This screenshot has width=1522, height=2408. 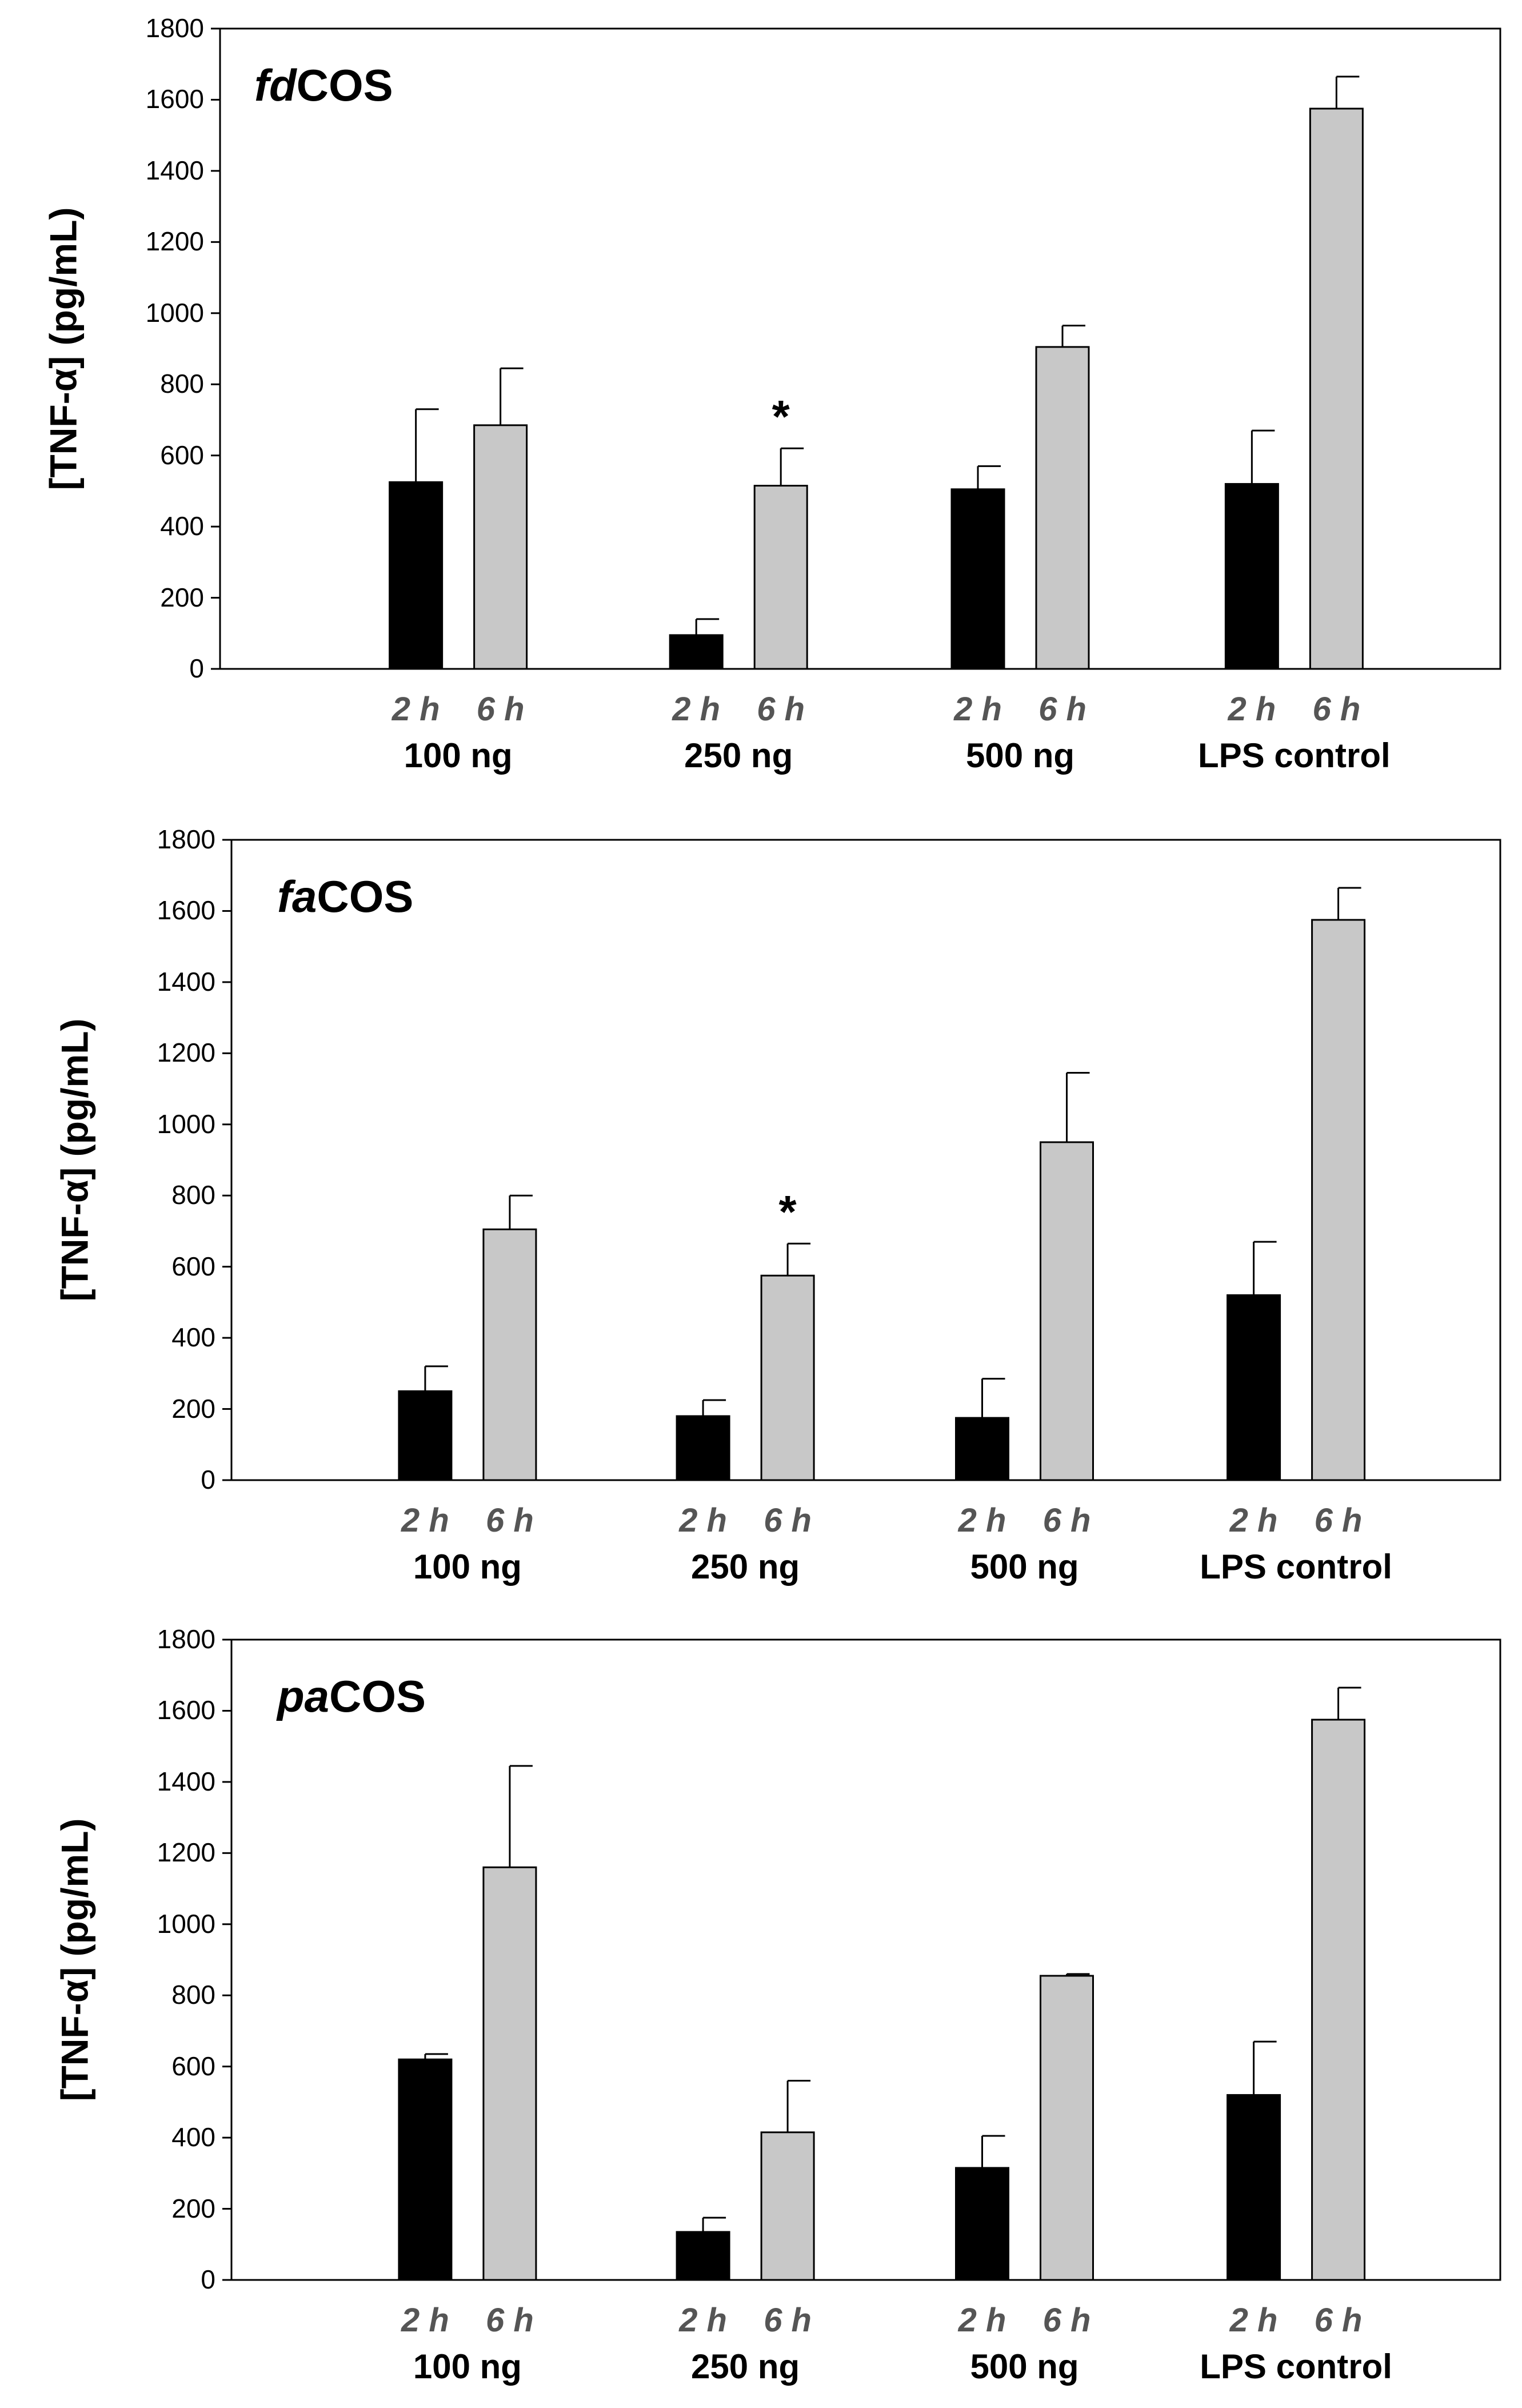 What do you see at coordinates (297, 897) in the screenshot?
I see `panel-title-prefix: fa` at bounding box center [297, 897].